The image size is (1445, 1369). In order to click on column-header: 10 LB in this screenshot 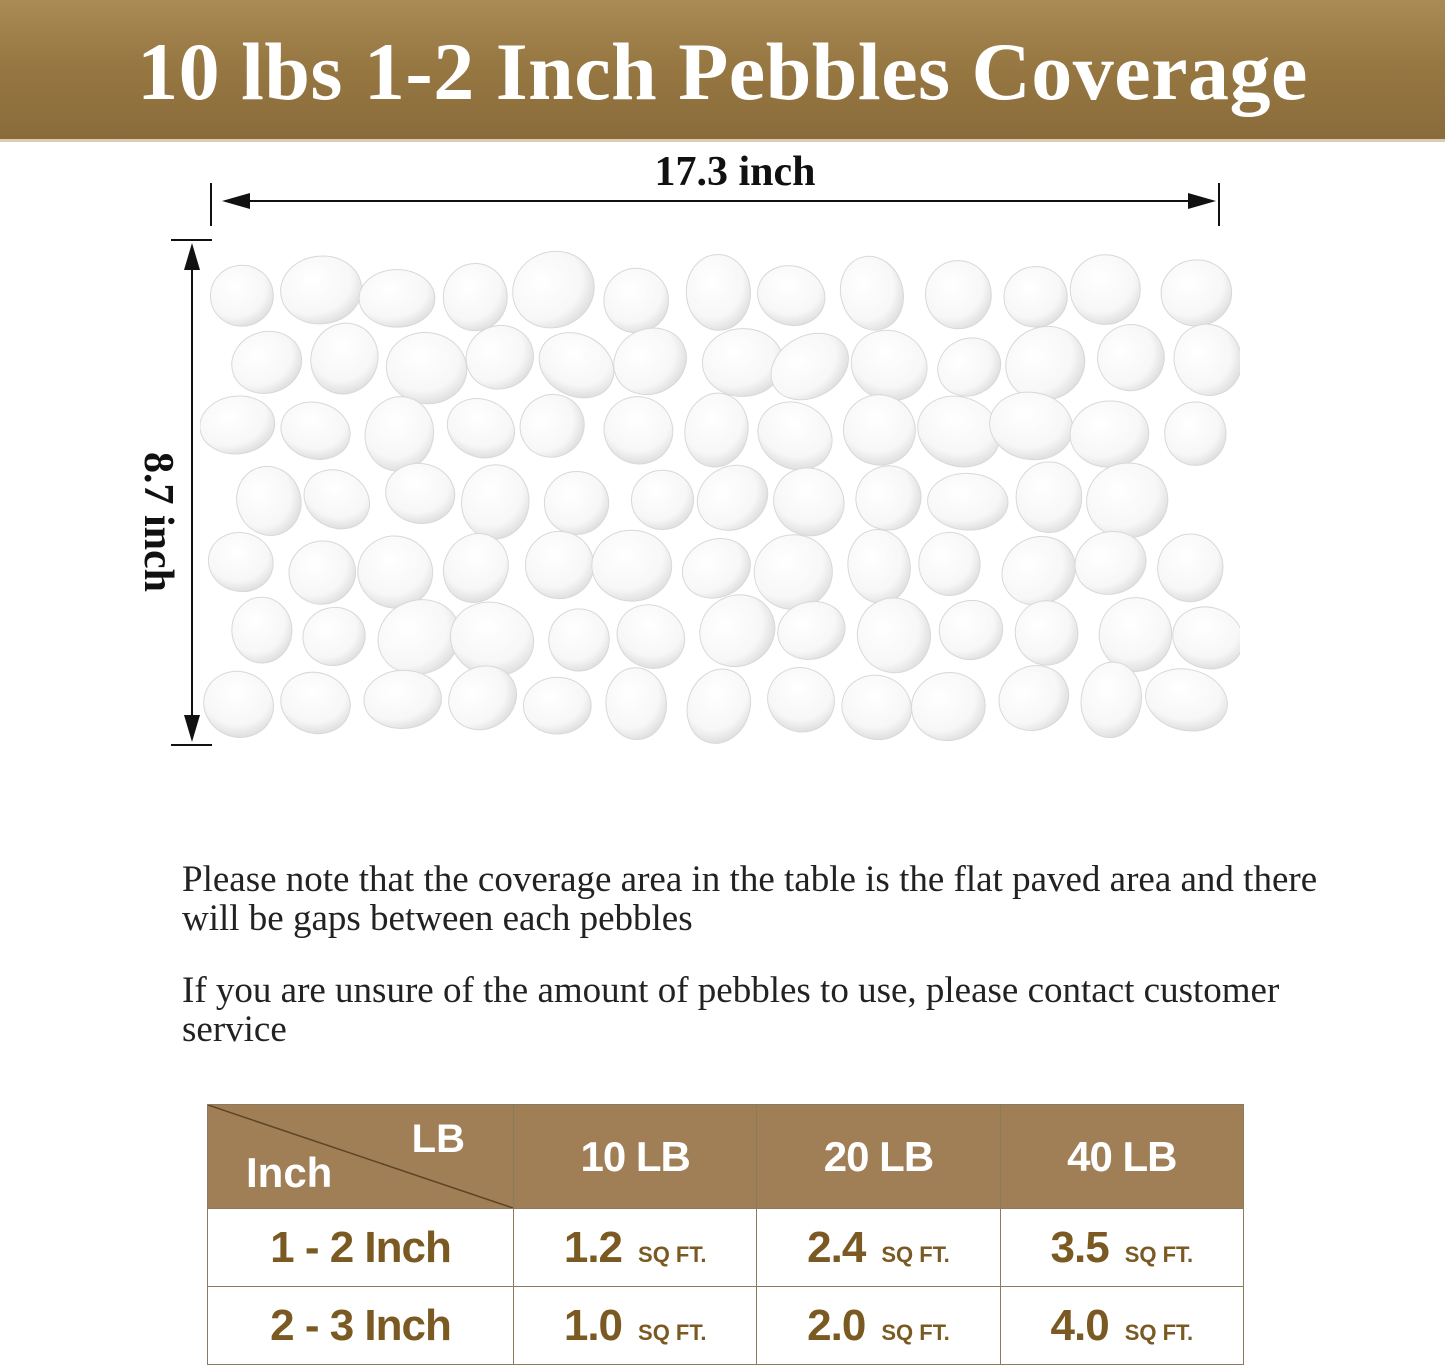, I will do `click(635, 1156)`.